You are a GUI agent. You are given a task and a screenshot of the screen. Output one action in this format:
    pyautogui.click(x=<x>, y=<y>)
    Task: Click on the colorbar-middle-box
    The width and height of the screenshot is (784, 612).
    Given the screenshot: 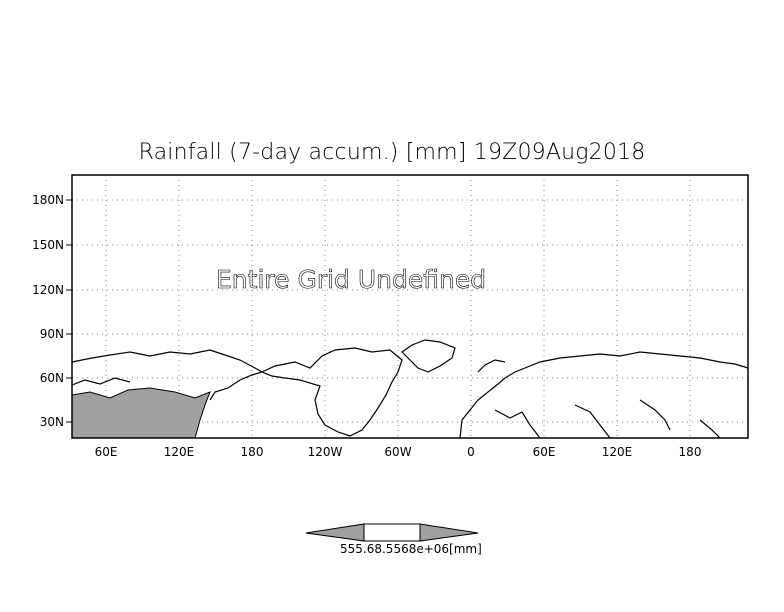 What is the action you would take?
    pyautogui.click(x=392, y=532)
    